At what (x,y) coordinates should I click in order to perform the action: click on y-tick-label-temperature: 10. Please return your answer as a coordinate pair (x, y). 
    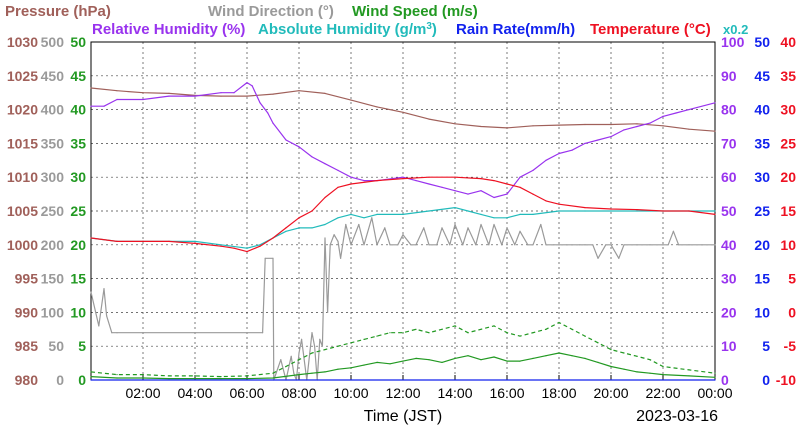
    Looking at the image, I should click on (788, 245).